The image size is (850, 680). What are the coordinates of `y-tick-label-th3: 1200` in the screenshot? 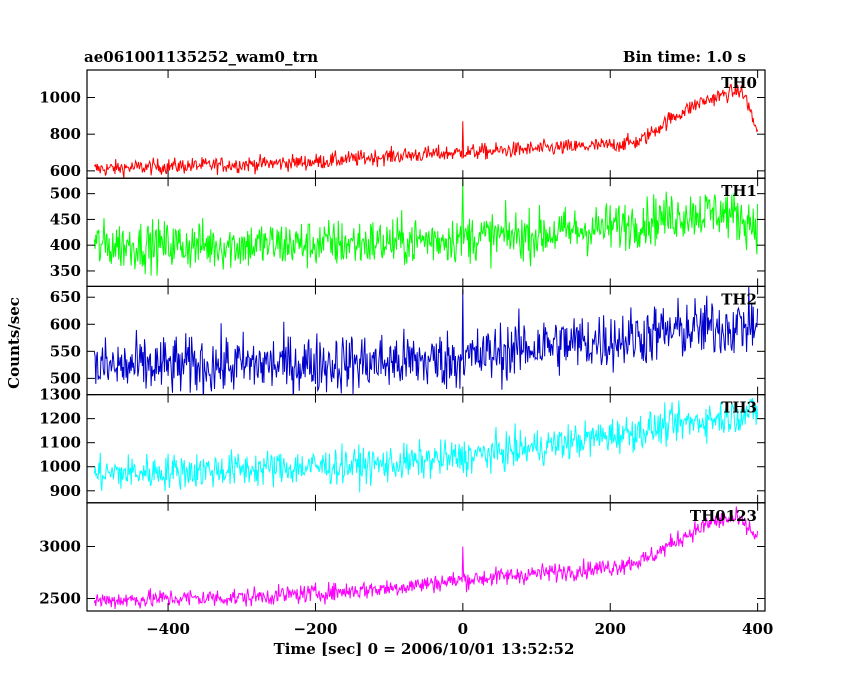 It's located at (60, 419).